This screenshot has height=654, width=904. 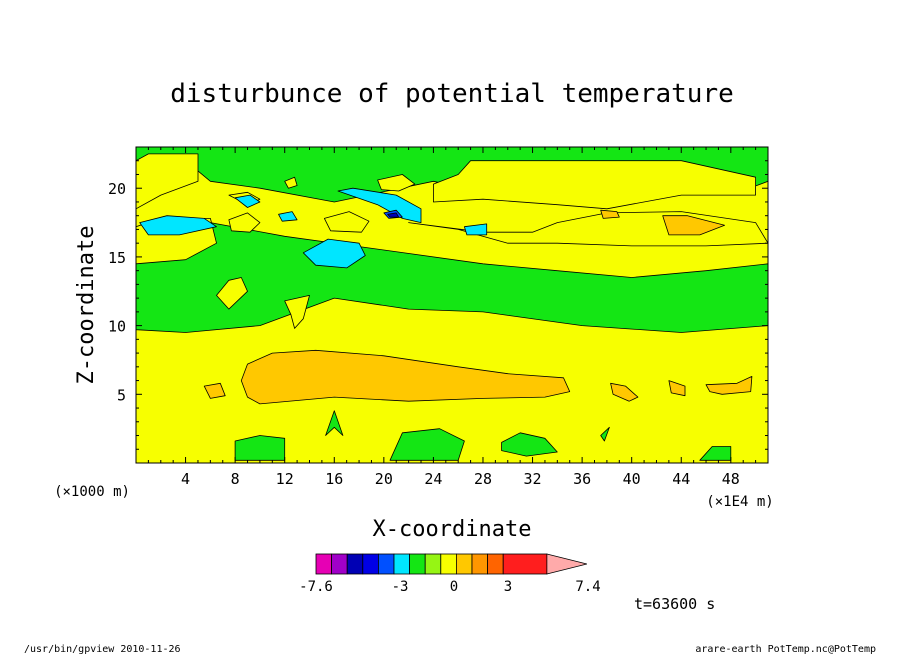 I want to click on y-tick-label: 10, so click(x=117, y=327).